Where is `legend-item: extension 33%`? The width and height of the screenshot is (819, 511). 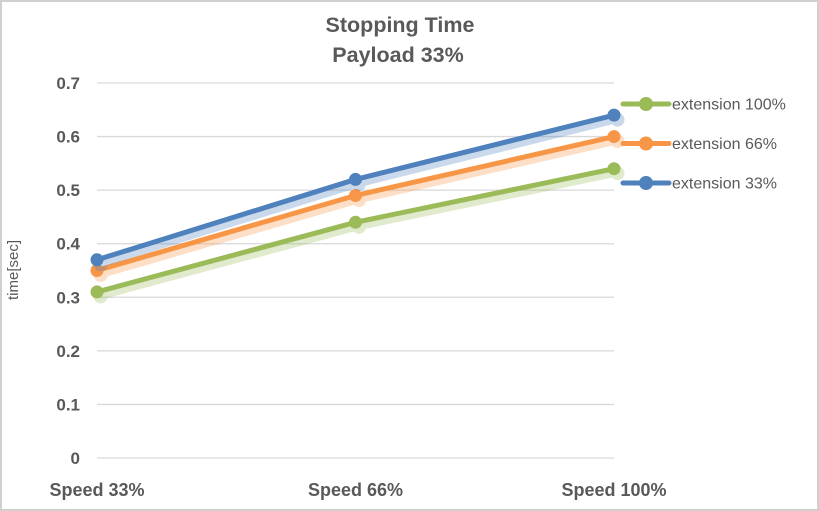 legend-item: extension 33% is located at coordinates (698, 184).